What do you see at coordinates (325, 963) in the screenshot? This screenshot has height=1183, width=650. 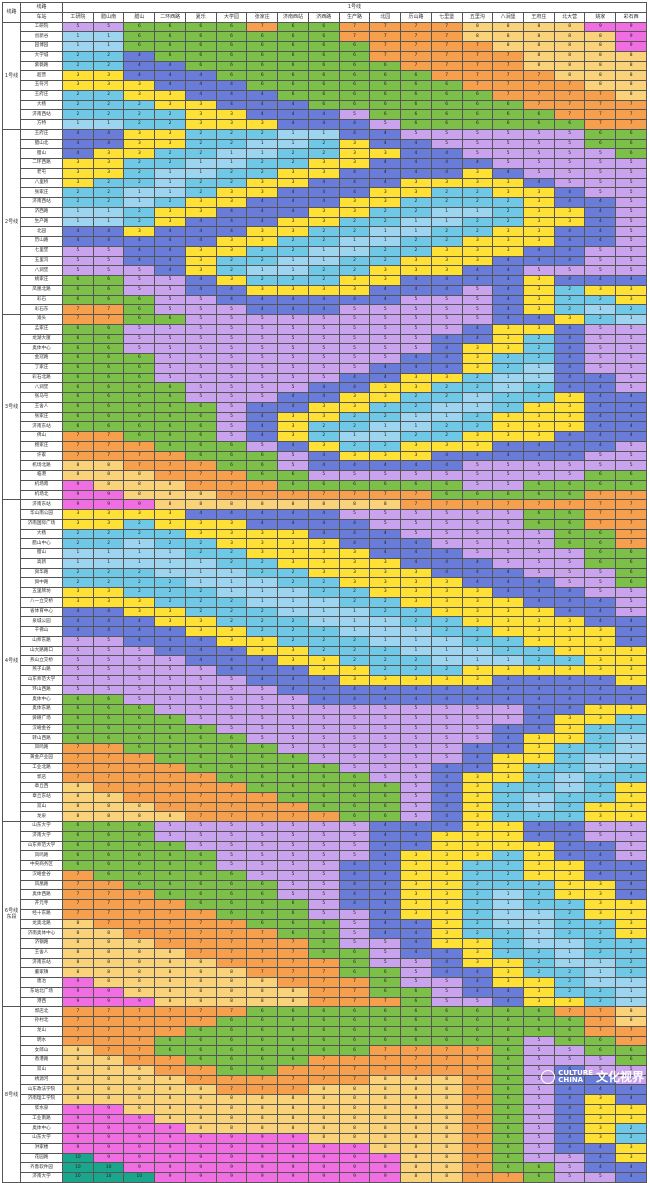 I see `table-row: 济南东站 8 8 8 8 8 7 7 7 7 6 5 5 4 3 3 2 1 1 2` at bounding box center [325, 963].